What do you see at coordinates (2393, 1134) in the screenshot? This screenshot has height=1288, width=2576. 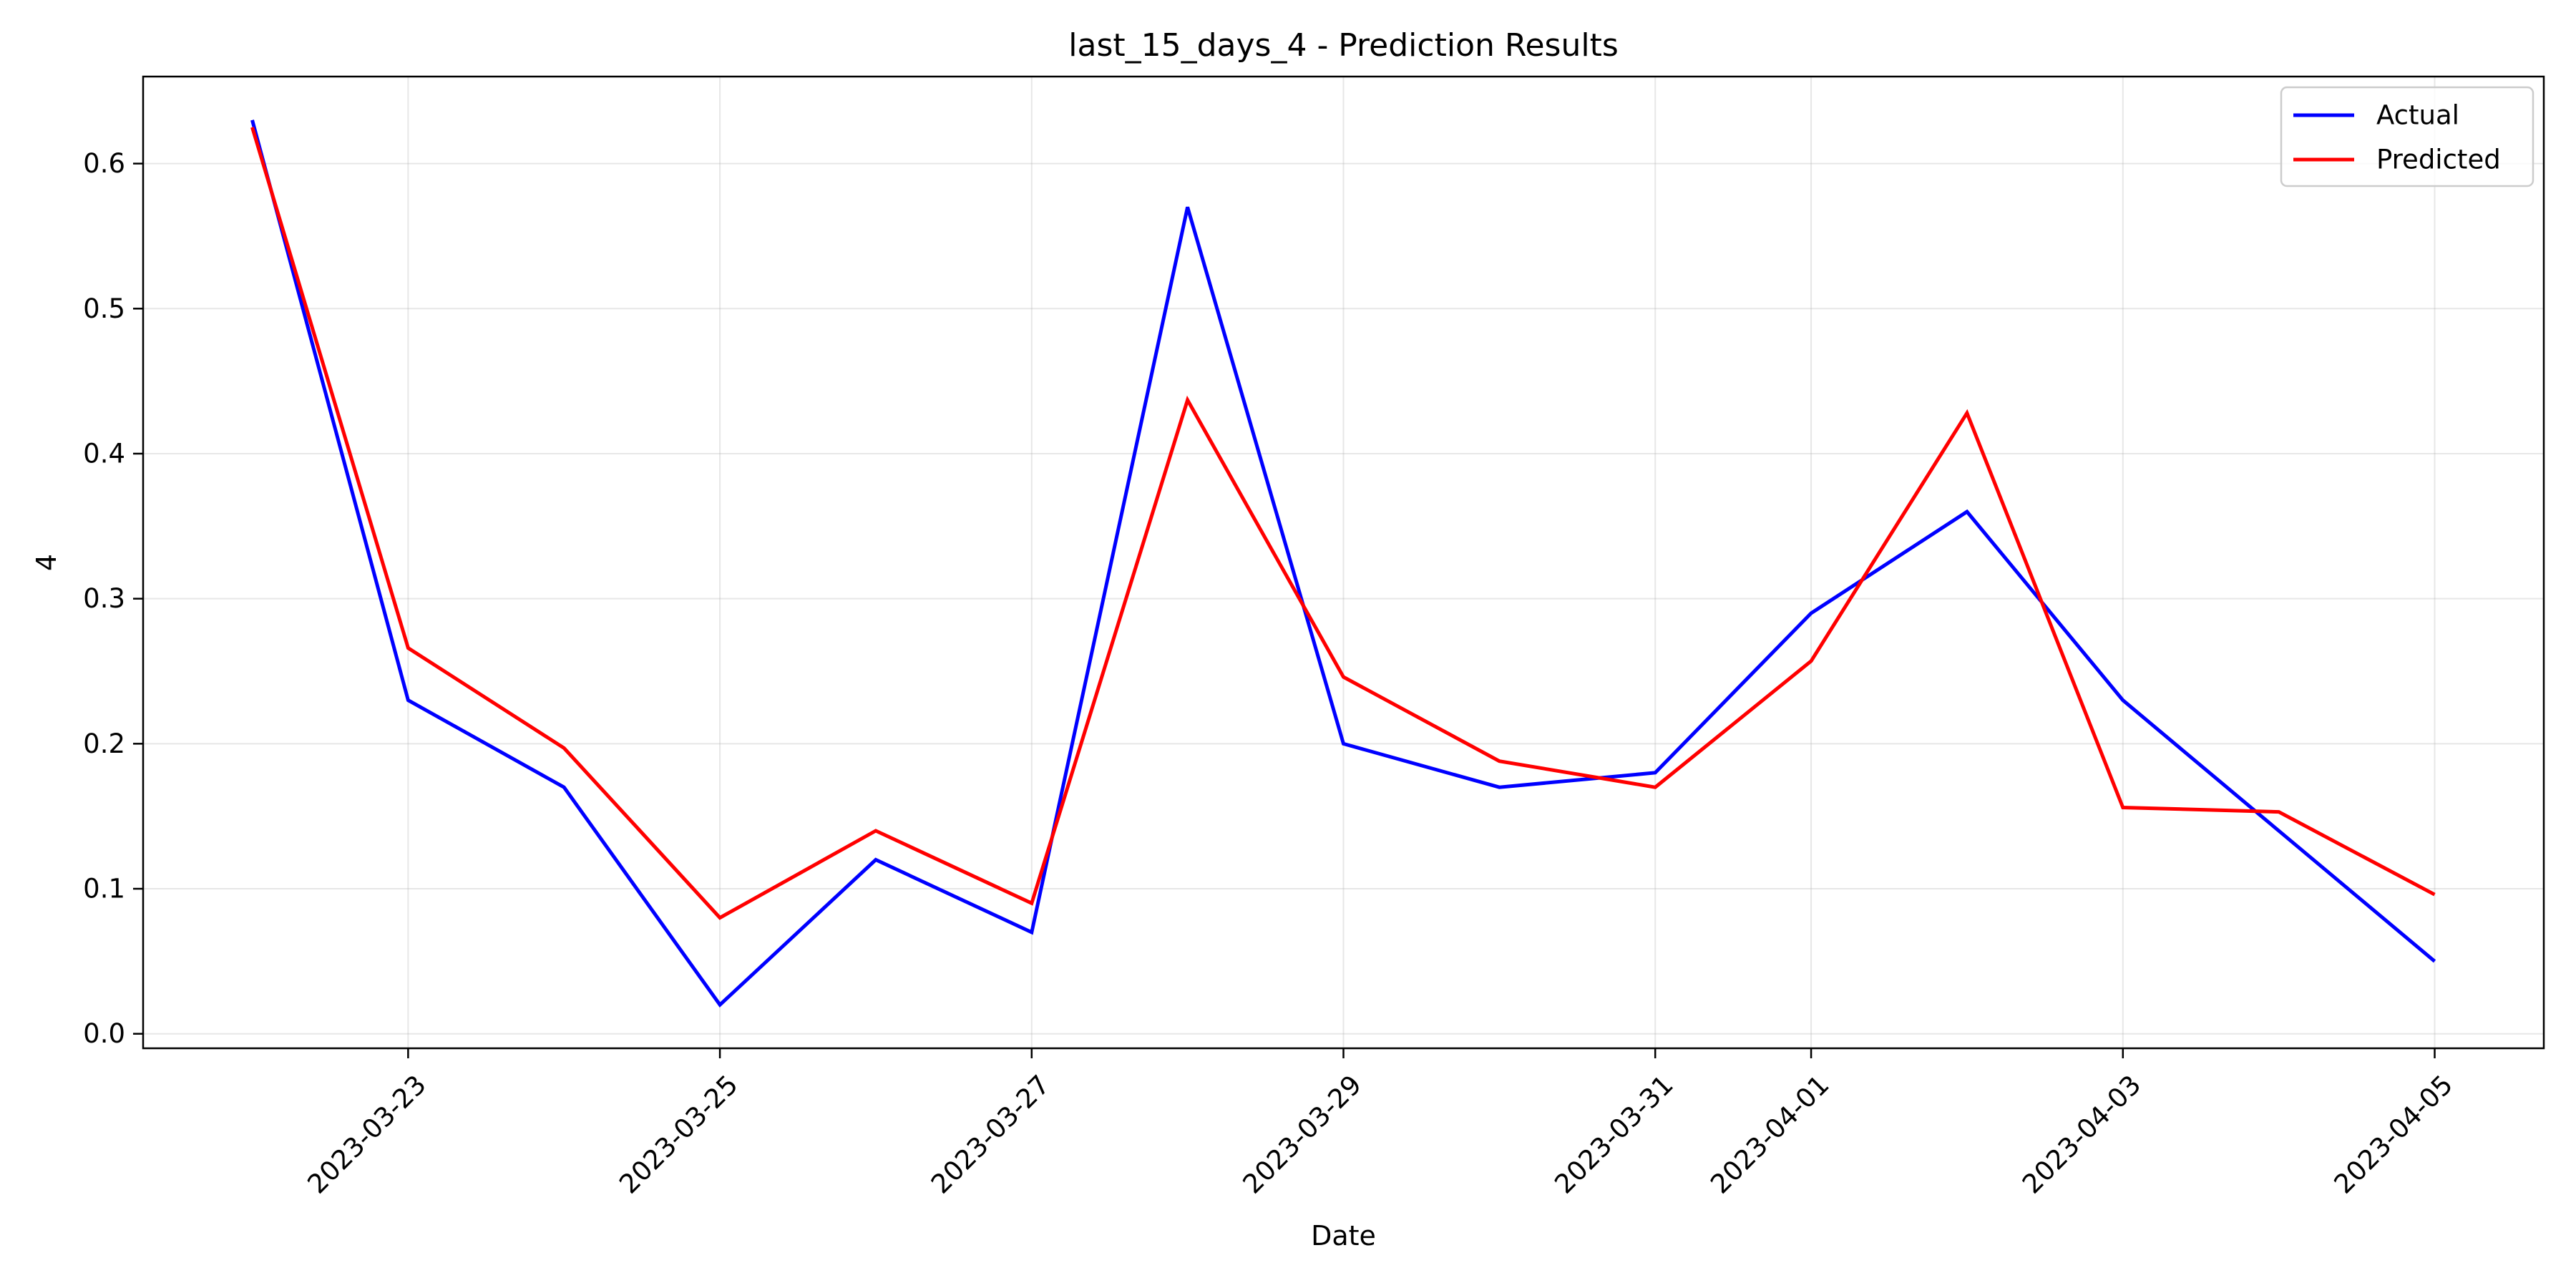 I see `x-tick-label: 2023-04-05` at bounding box center [2393, 1134].